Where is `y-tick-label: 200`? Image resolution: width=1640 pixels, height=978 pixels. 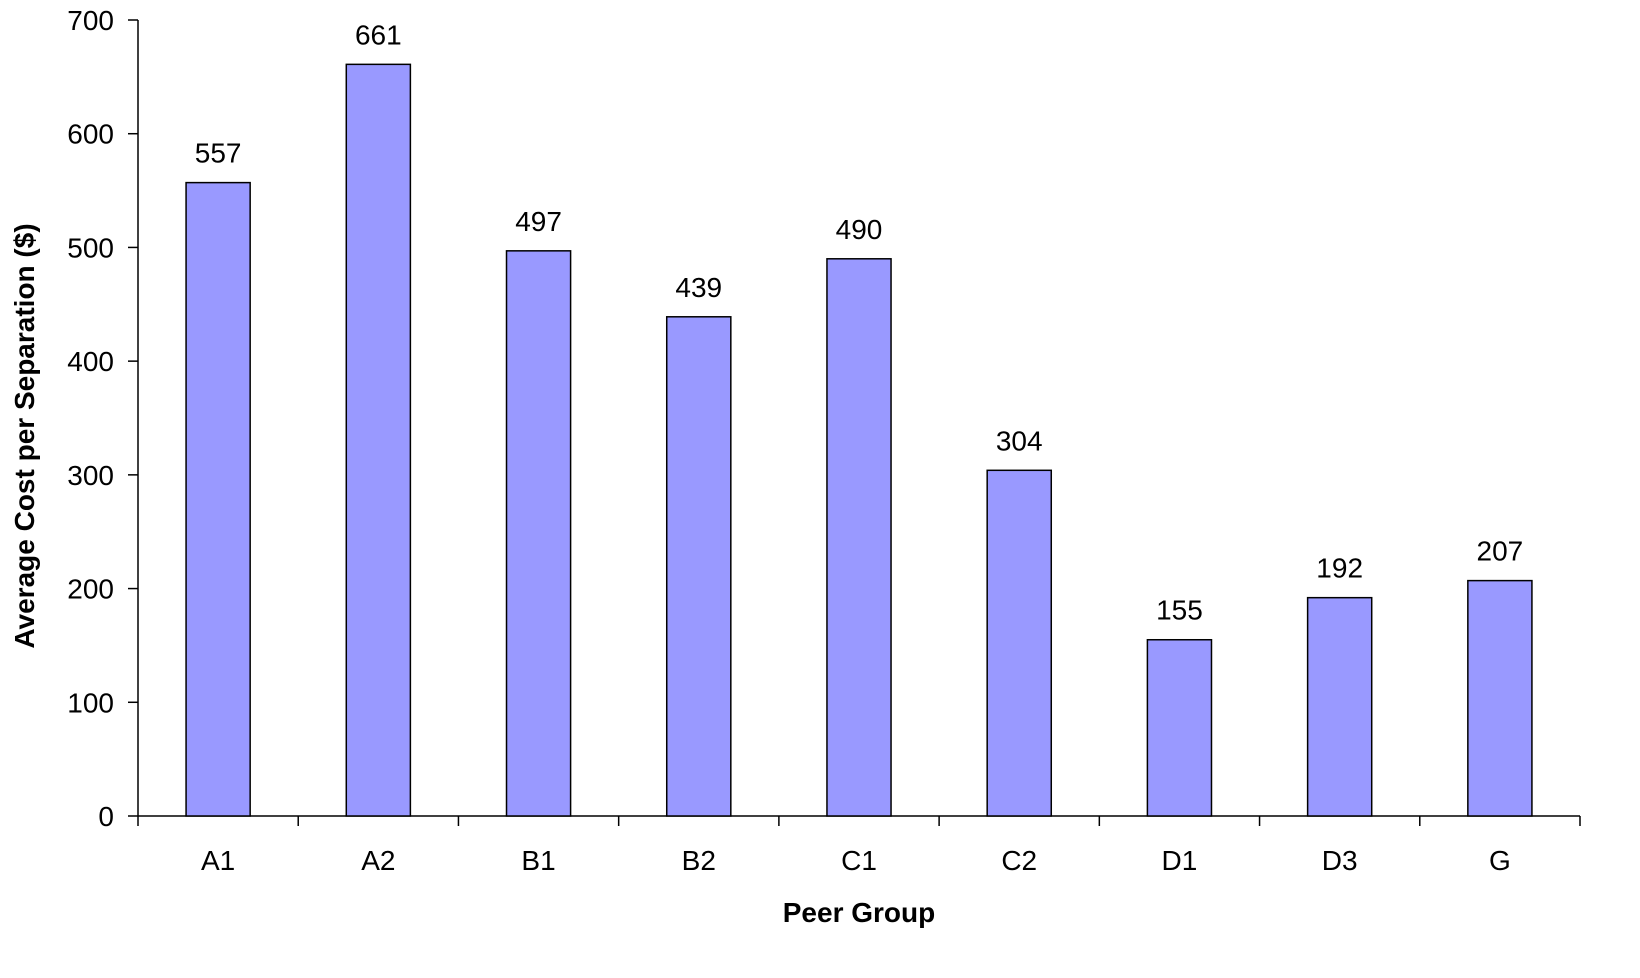 y-tick-label: 200 is located at coordinates (90, 589).